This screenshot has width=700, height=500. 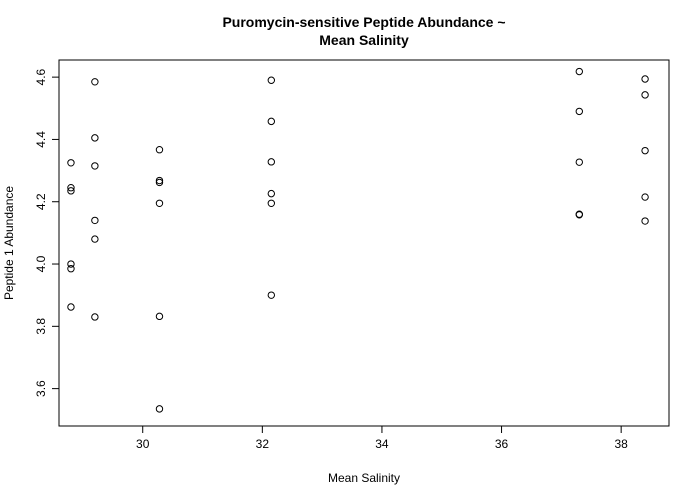 I want to click on x-tick-label: 30, so click(x=143, y=444).